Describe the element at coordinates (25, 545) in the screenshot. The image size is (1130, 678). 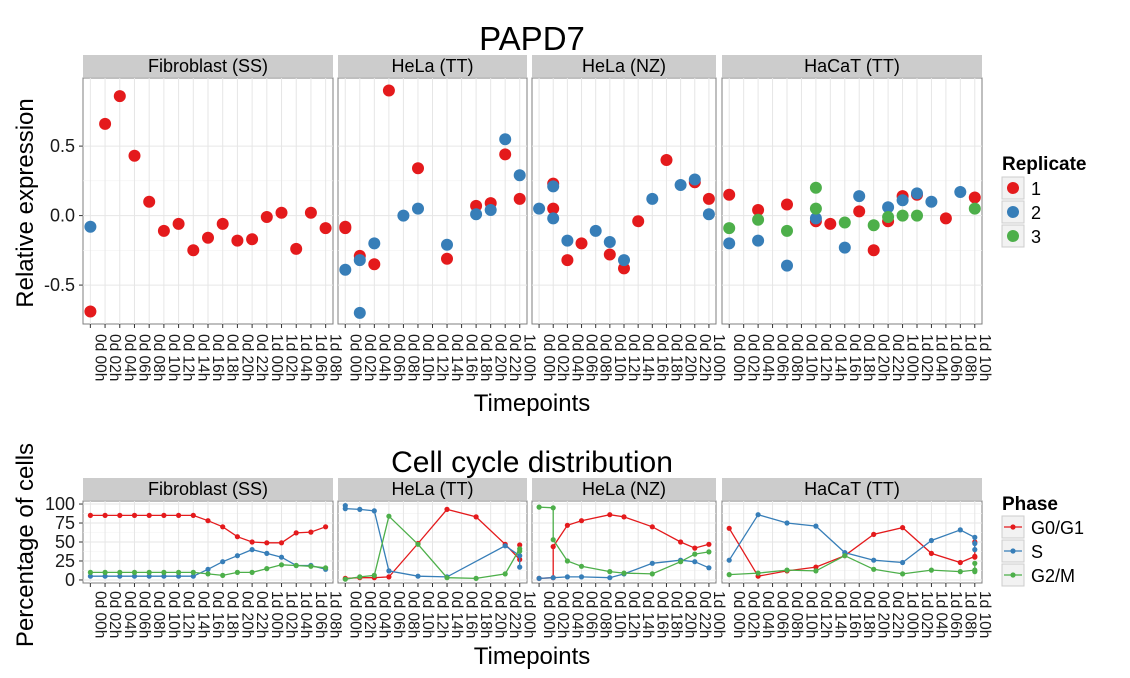
I see `y-axis-label: Percentage of cells` at that location.